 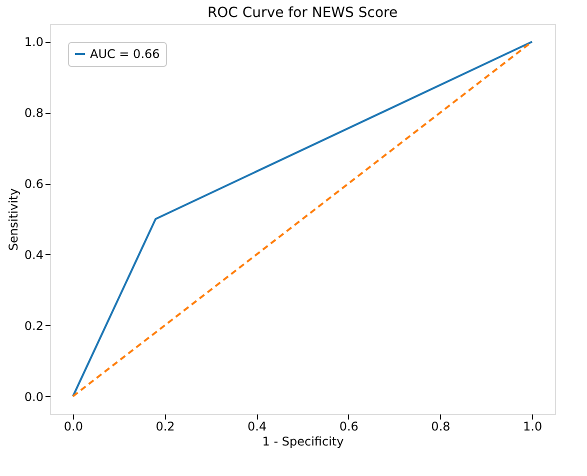 I want to click on y-tick-label: 0.4, so click(x=34, y=255).